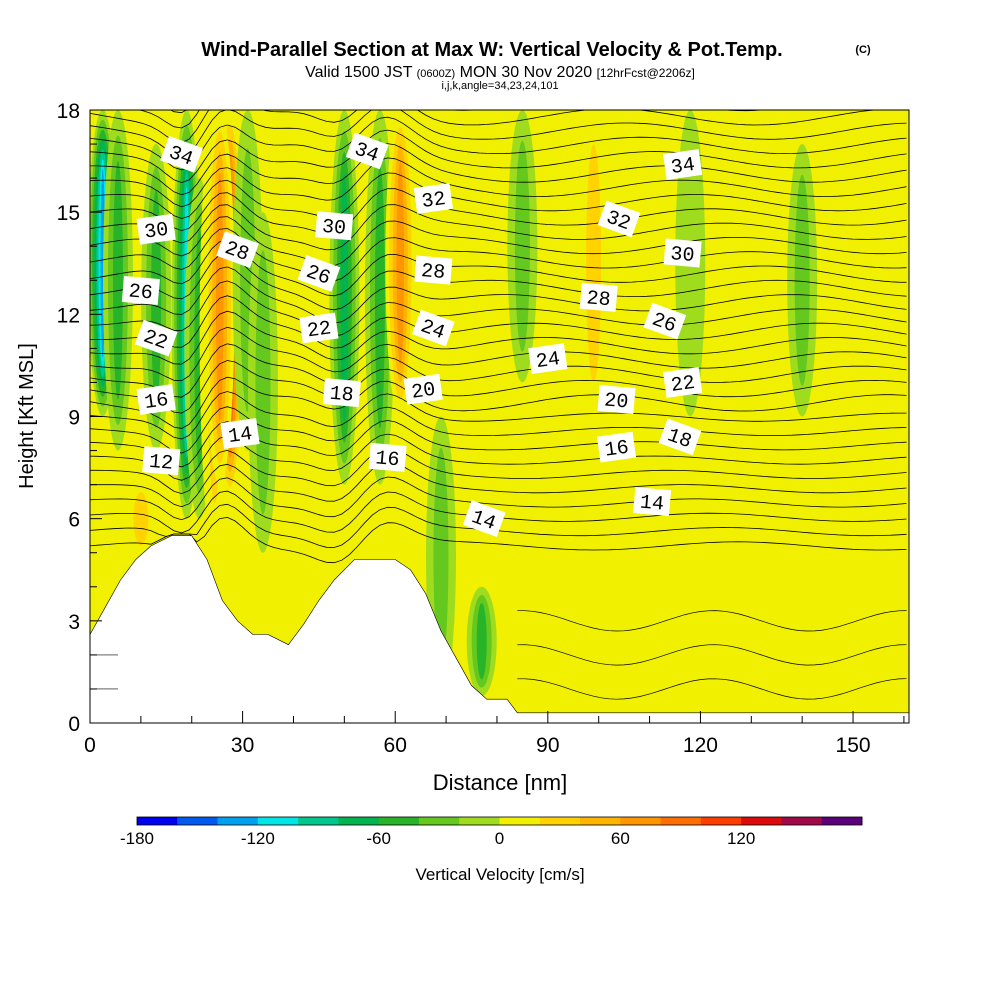 The width and height of the screenshot is (1000, 1000). I want to click on y-tick-label: 9, so click(74, 418).